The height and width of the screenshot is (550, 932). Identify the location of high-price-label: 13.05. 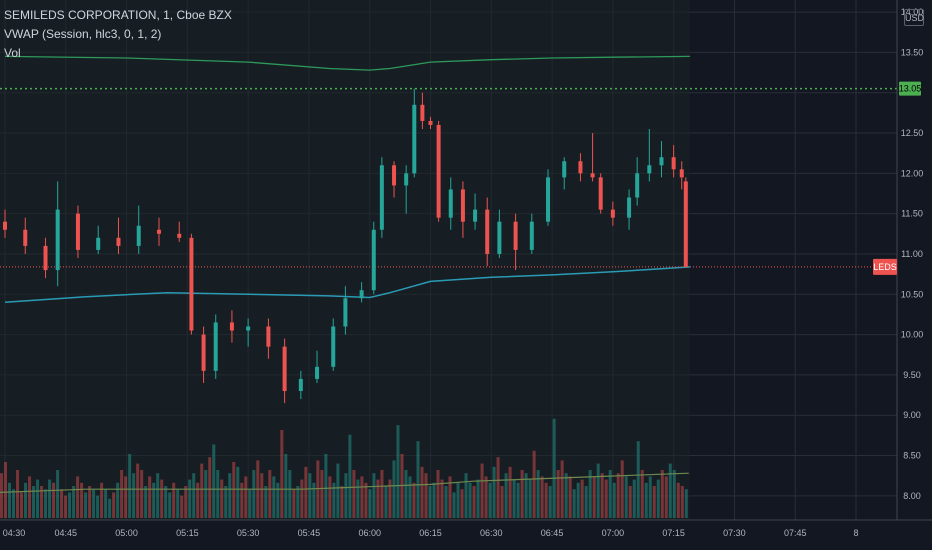
(910, 89).